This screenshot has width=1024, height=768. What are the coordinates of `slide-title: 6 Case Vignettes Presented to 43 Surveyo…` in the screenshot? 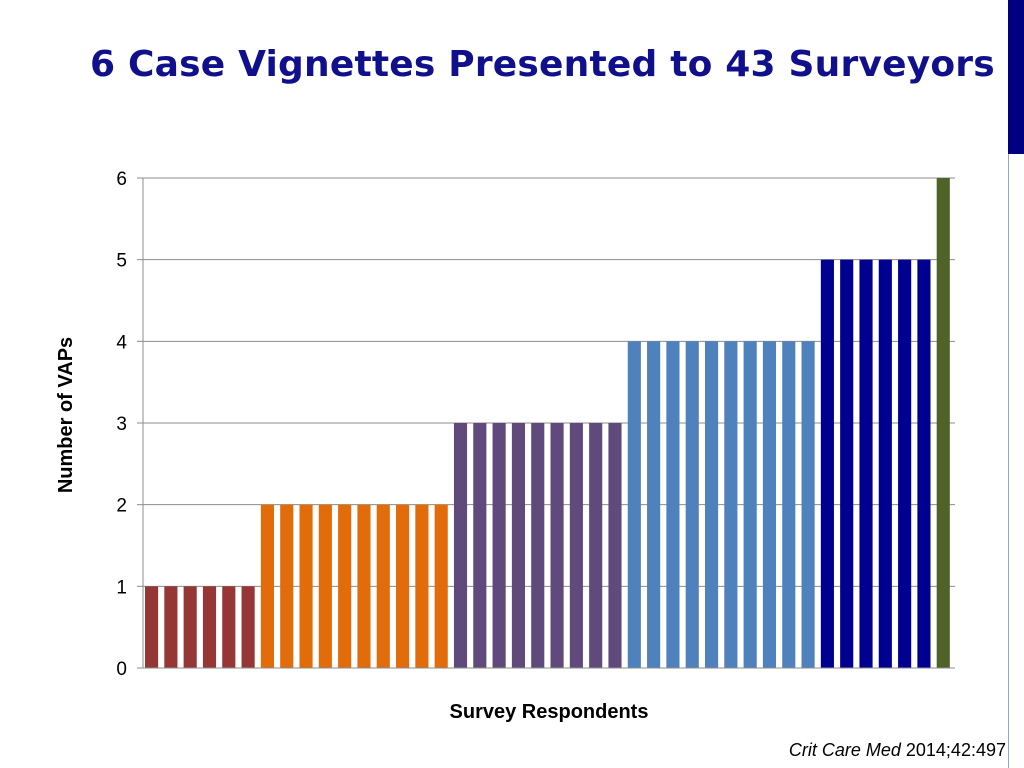 It's located at (542, 64).